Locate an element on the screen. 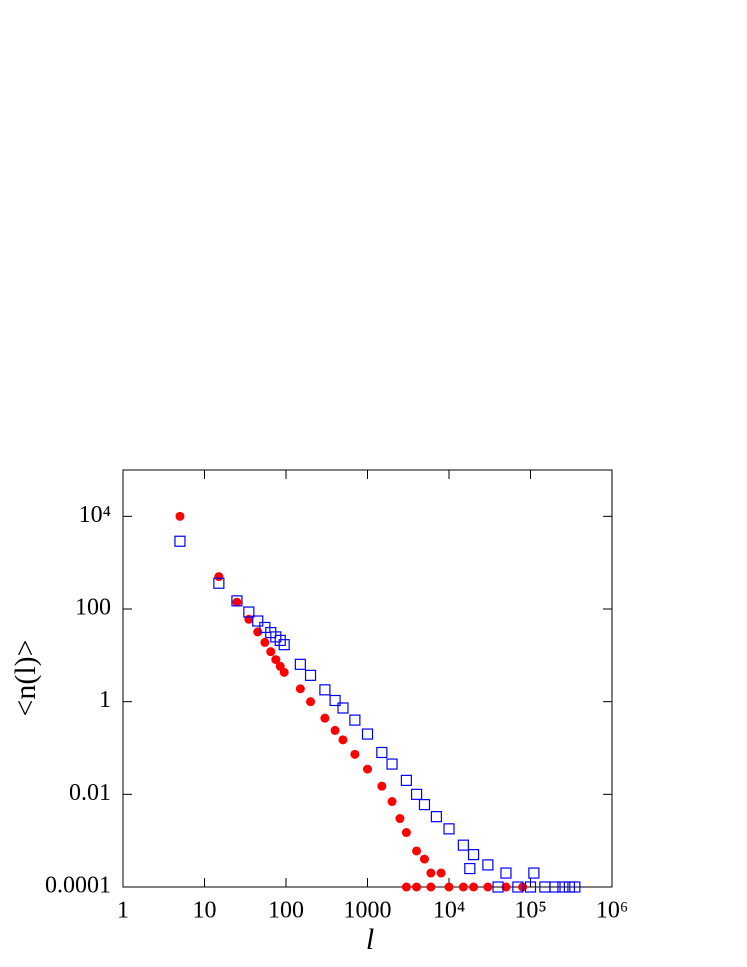 The height and width of the screenshot is (967, 747). y-tick-label: 100 is located at coordinates (93, 608).